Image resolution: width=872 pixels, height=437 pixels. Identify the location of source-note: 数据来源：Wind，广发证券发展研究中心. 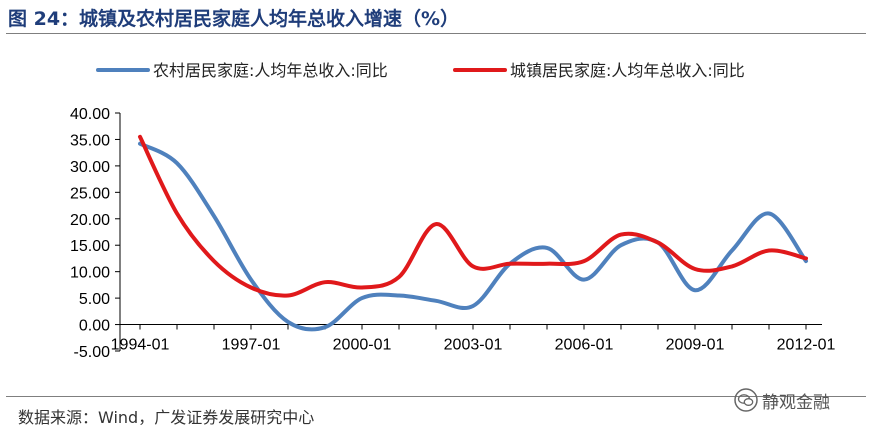
(166, 417).